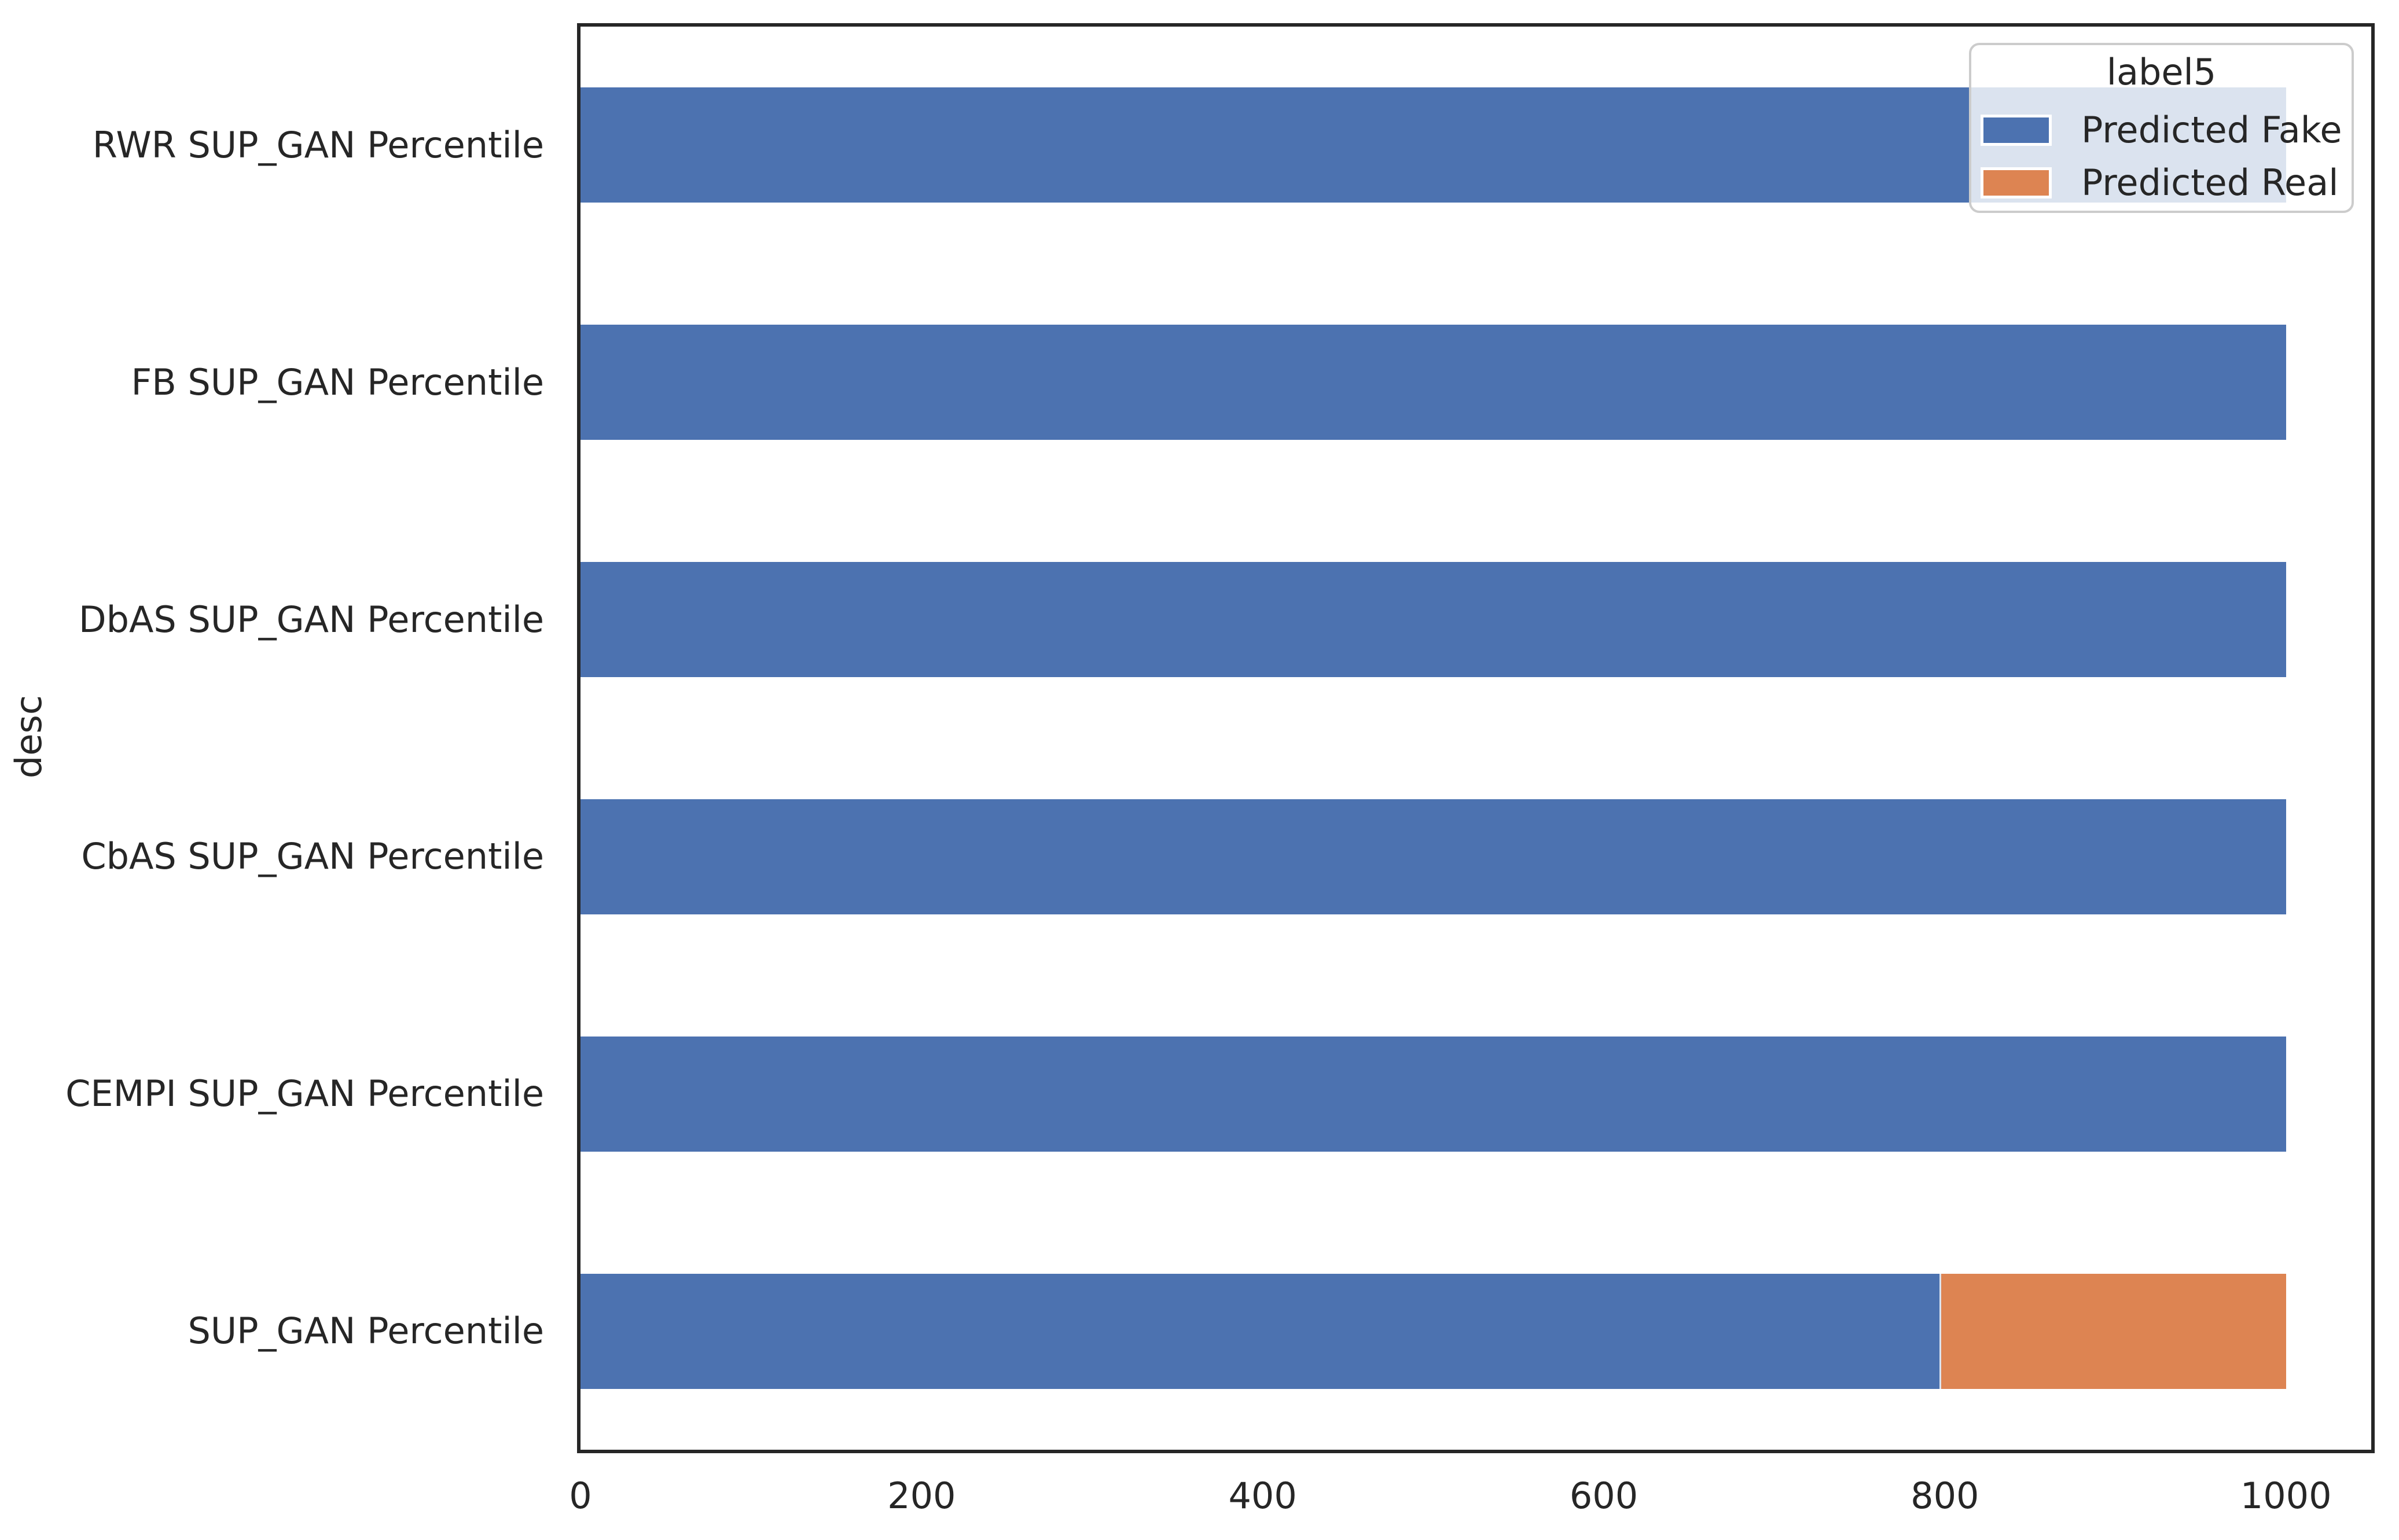 Image resolution: width=2399 pixels, height=1540 pixels. I want to click on legend-swatch-predicted-real, so click(2017, 183).